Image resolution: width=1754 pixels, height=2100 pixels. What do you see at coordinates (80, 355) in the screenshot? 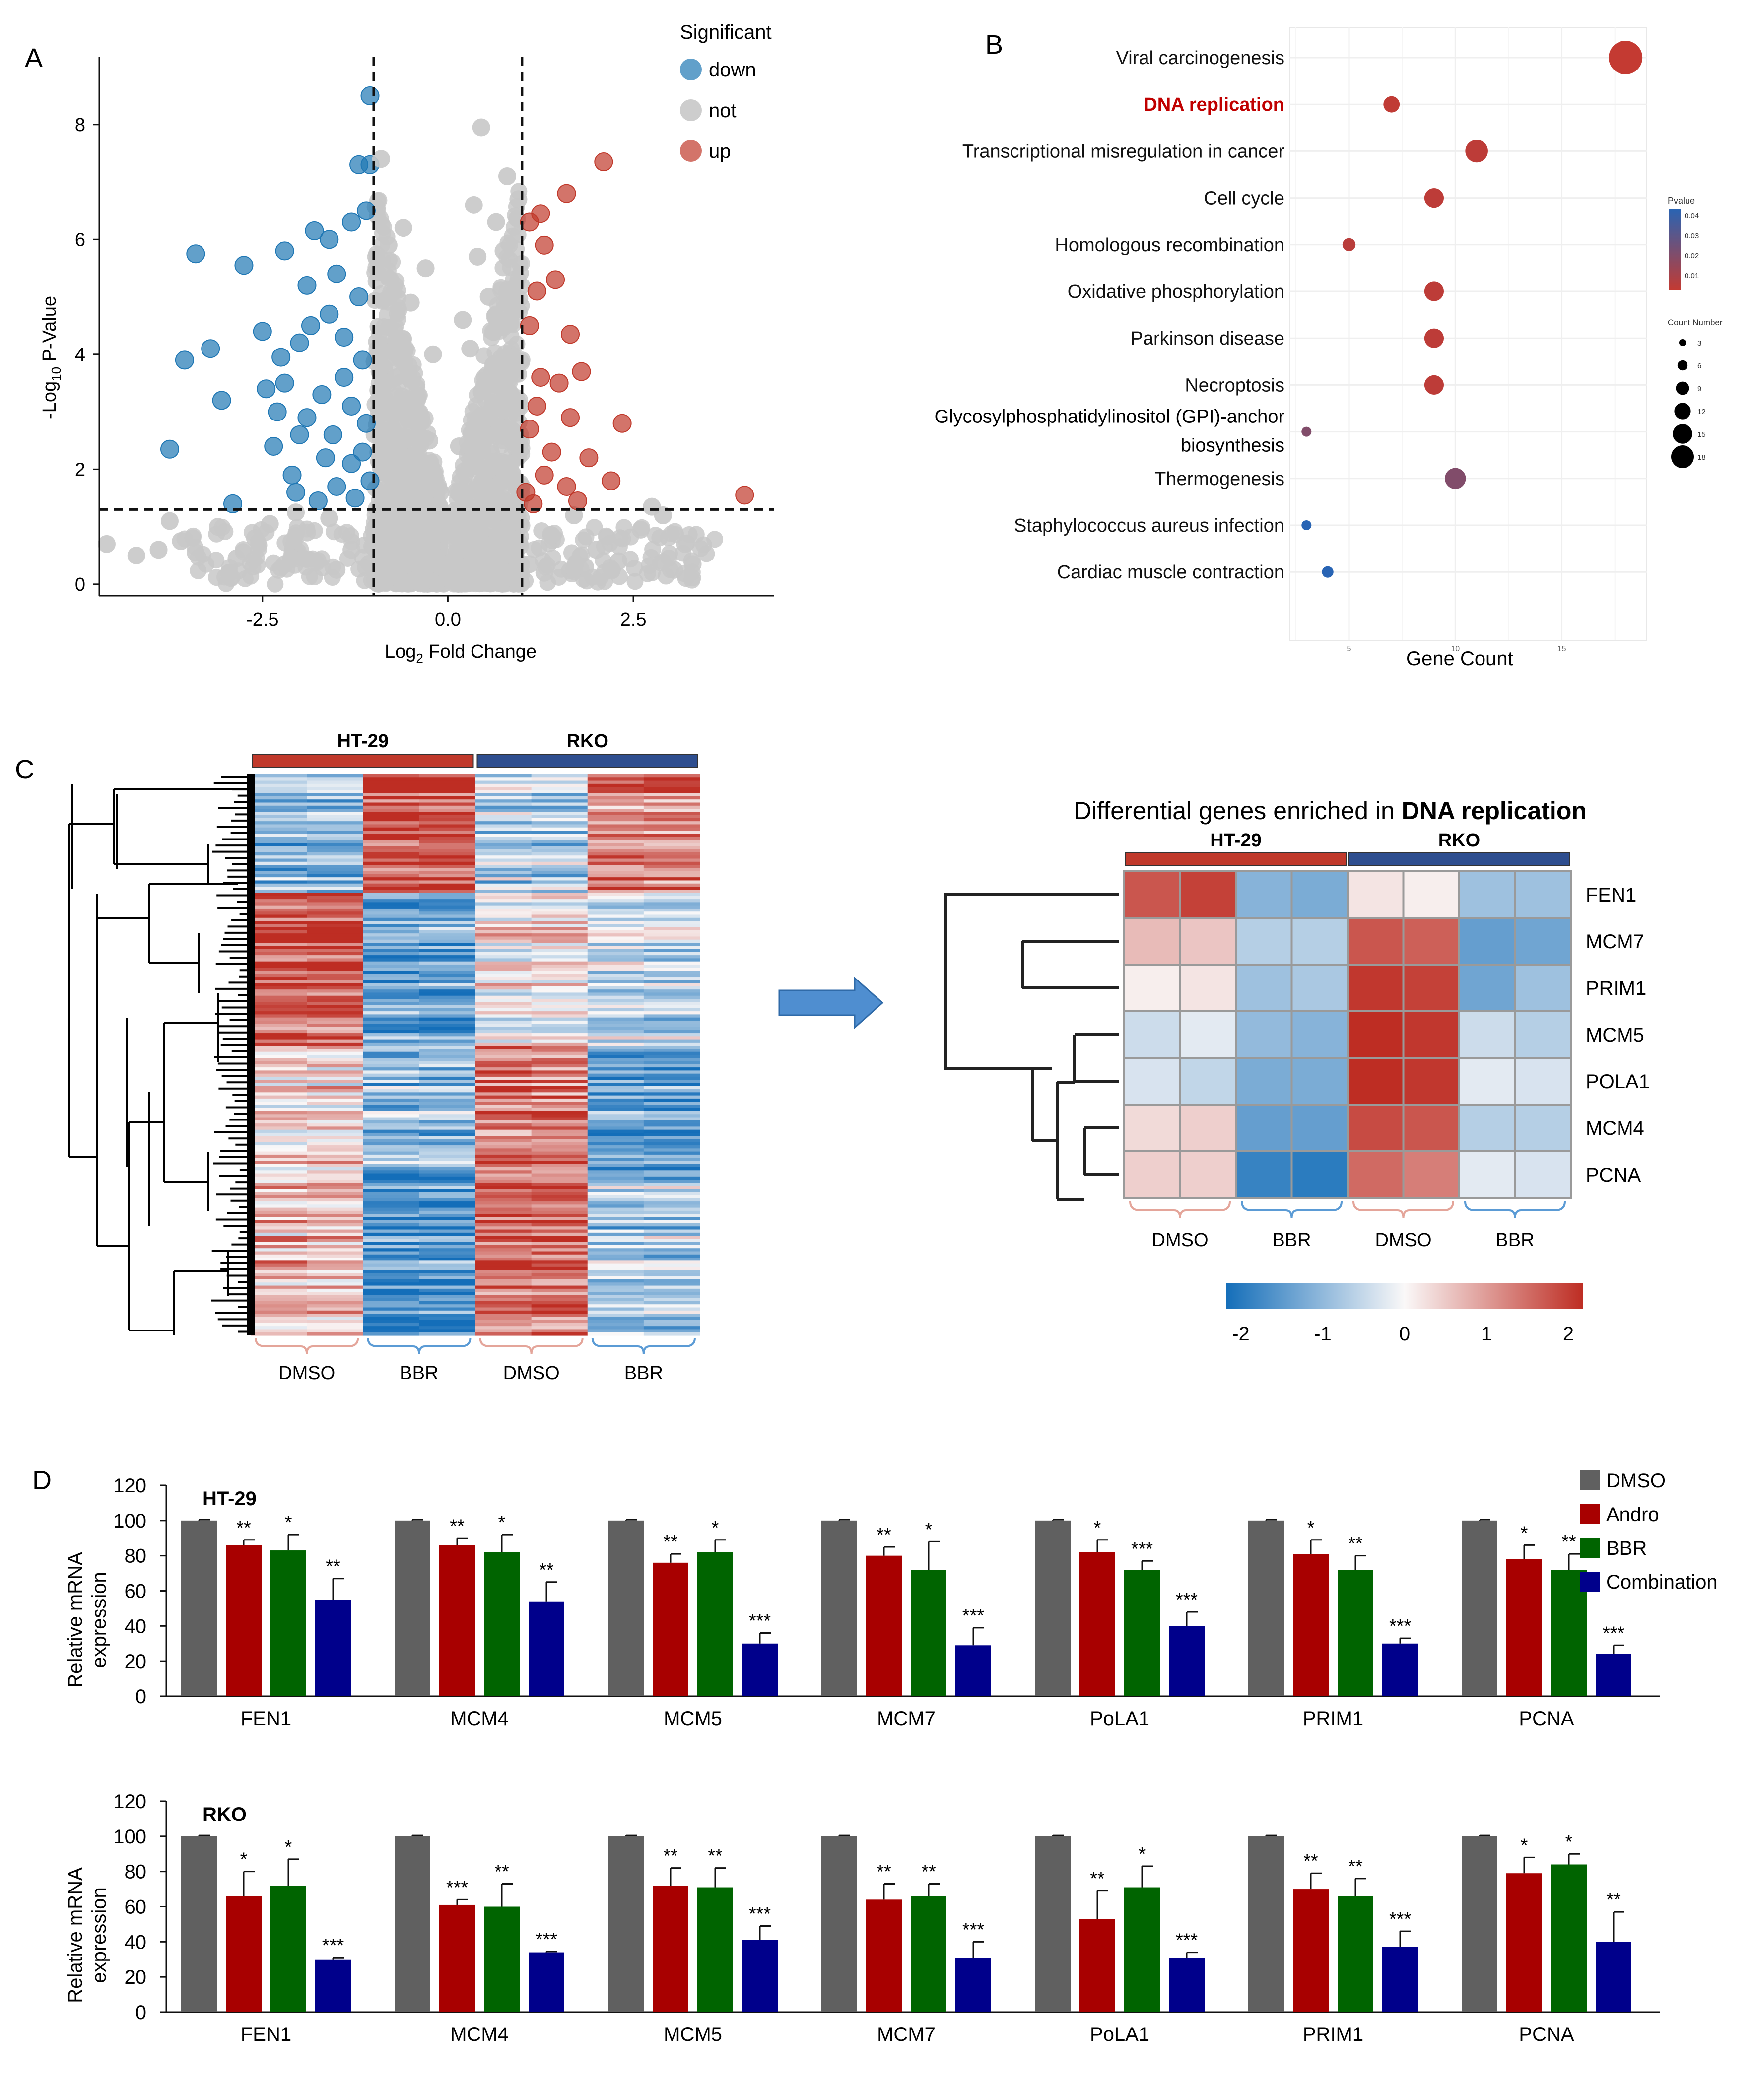
I see `volcano-y-tick-label: 4` at bounding box center [80, 355].